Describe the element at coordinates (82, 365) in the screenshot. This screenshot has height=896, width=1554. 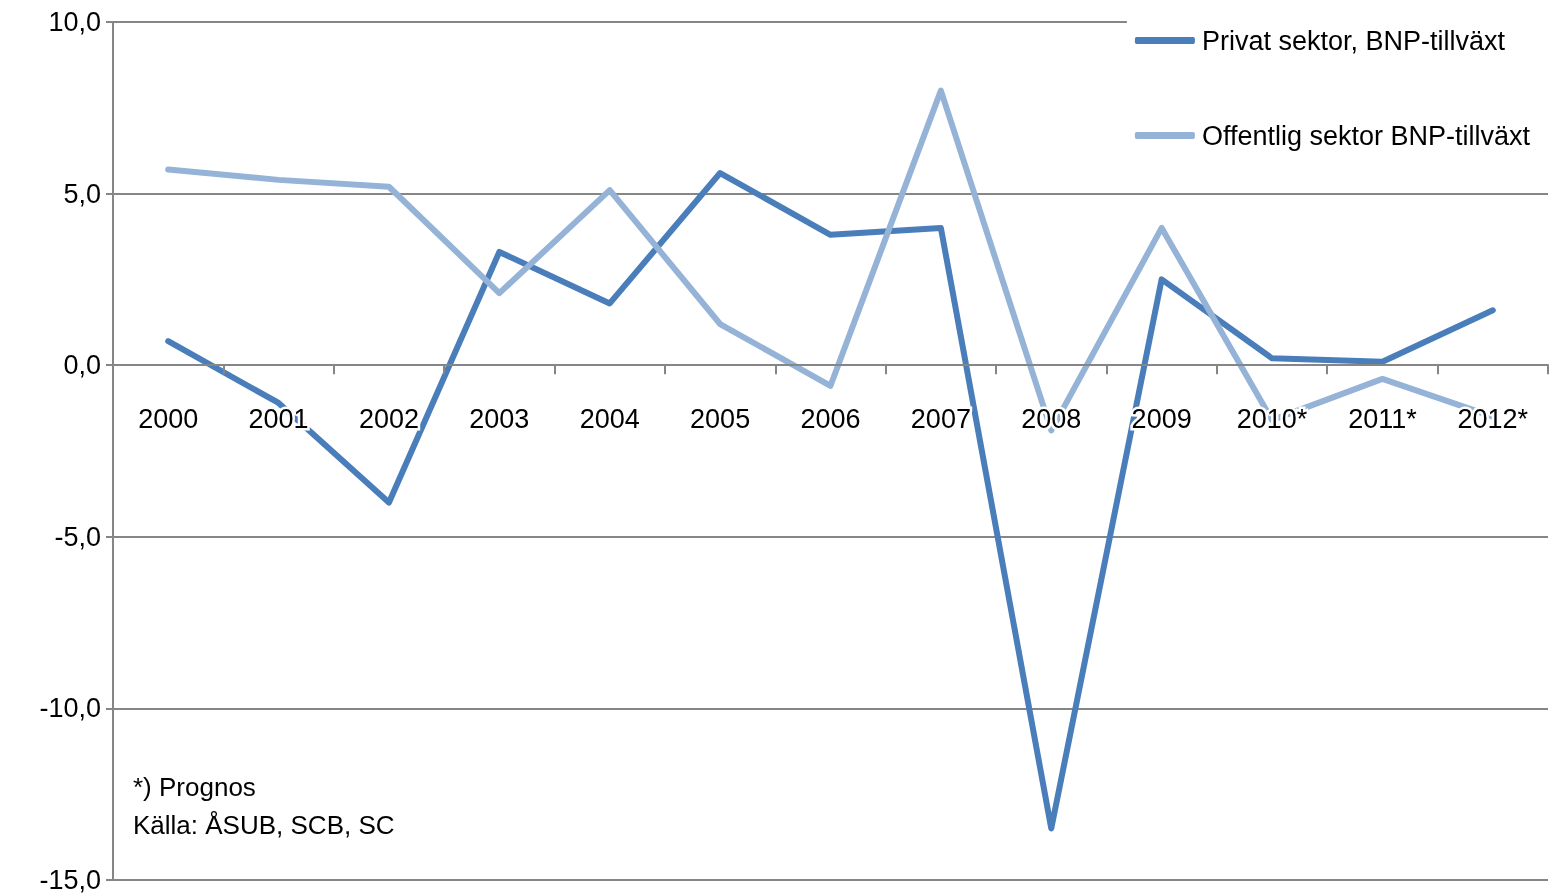
I see `y-tick-label: 0,0` at that location.